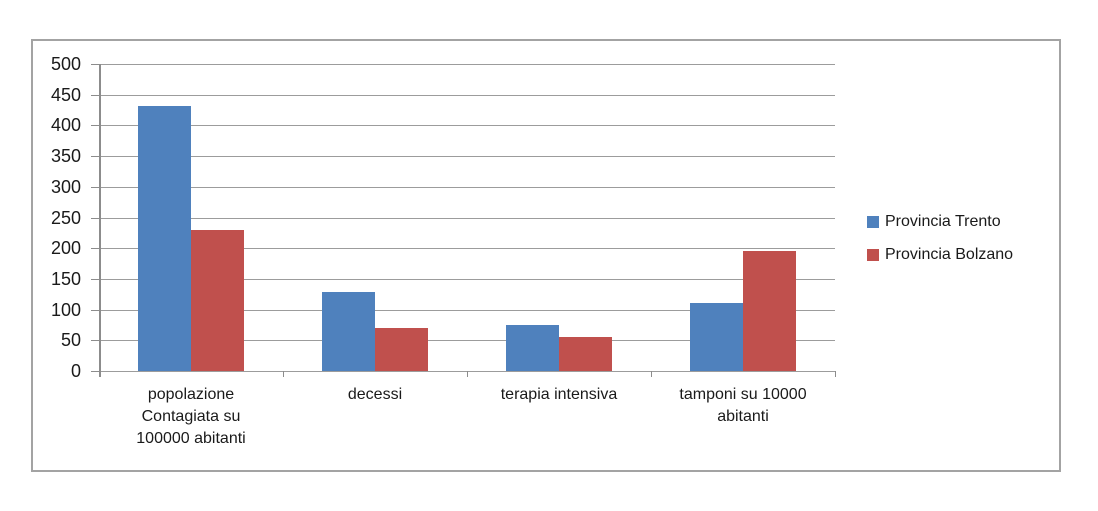  Describe the element at coordinates (375, 394) in the screenshot. I see `x-category-label: decessi` at that location.